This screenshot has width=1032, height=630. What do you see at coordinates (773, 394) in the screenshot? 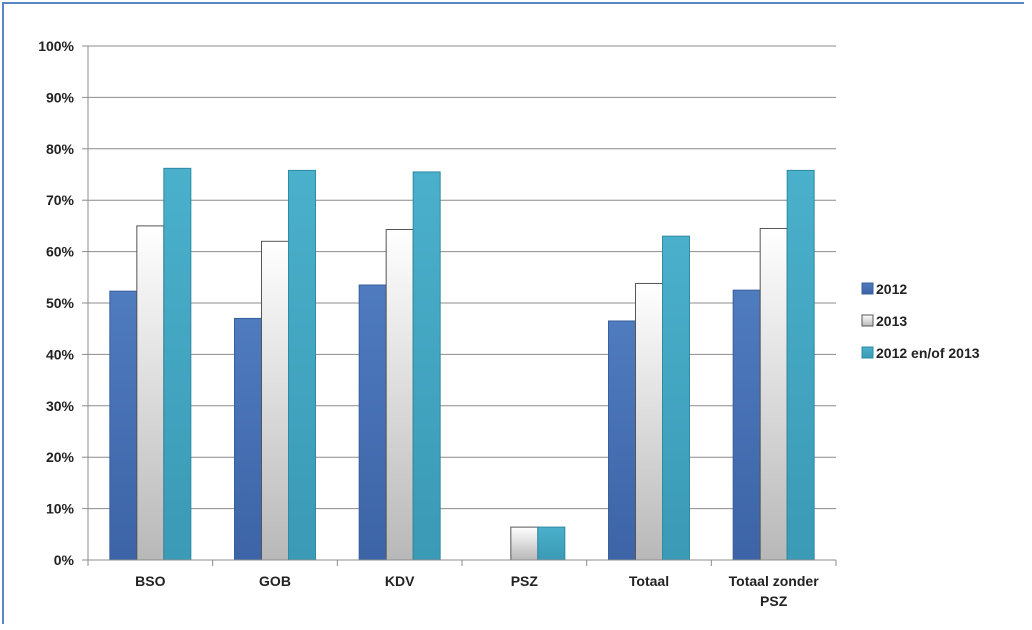
I see `bar-2013-totaal-zonder-psz` at bounding box center [773, 394].